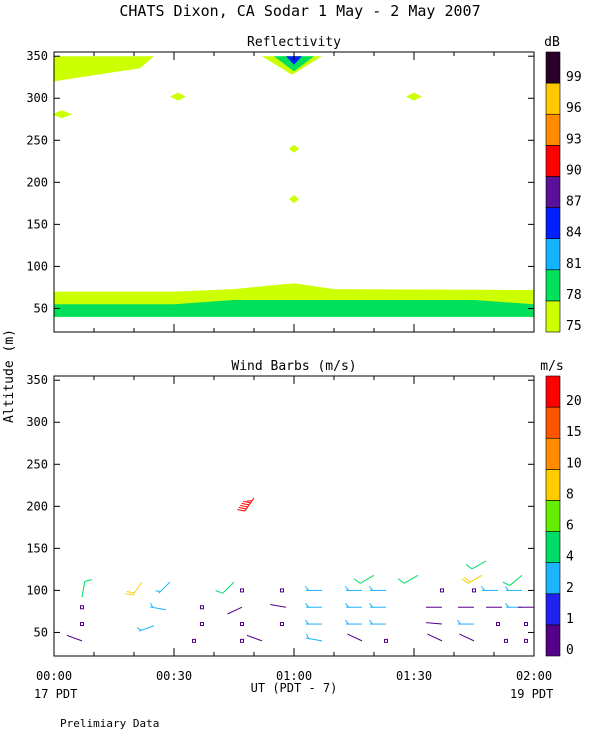 This screenshot has width=600, height=750. What do you see at coordinates (551, 366) in the screenshot?
I see `wind-colorbar-unit: m/s` at bounding box center [551, 366].